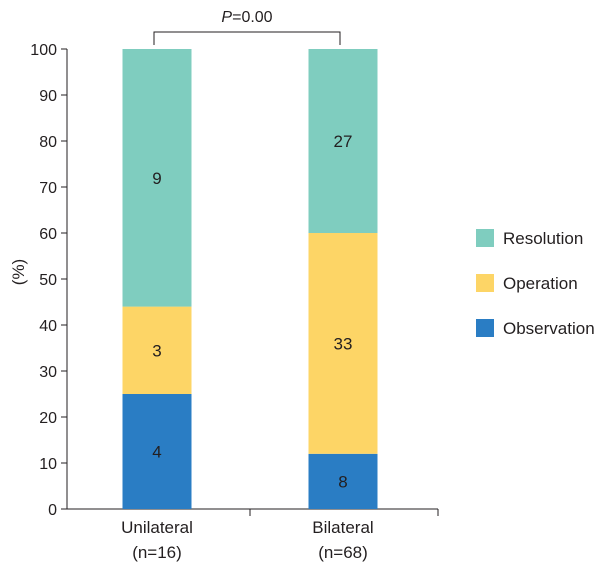 The width and height of the screenshot is (606, 569). Describe the element at coordinates (253, 512) in the screenshot. I see `x-axis` at that location.